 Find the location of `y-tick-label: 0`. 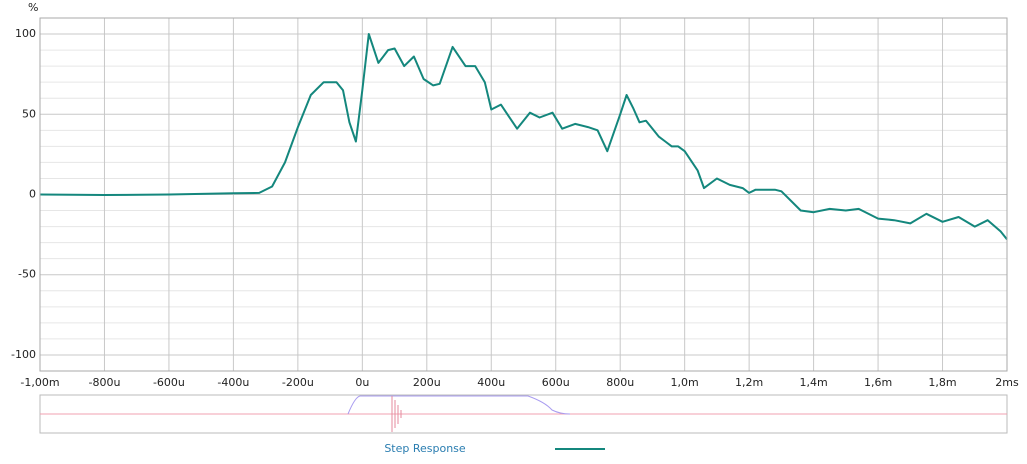

y-tick-label: 0 is located at coordinates (32, 194).